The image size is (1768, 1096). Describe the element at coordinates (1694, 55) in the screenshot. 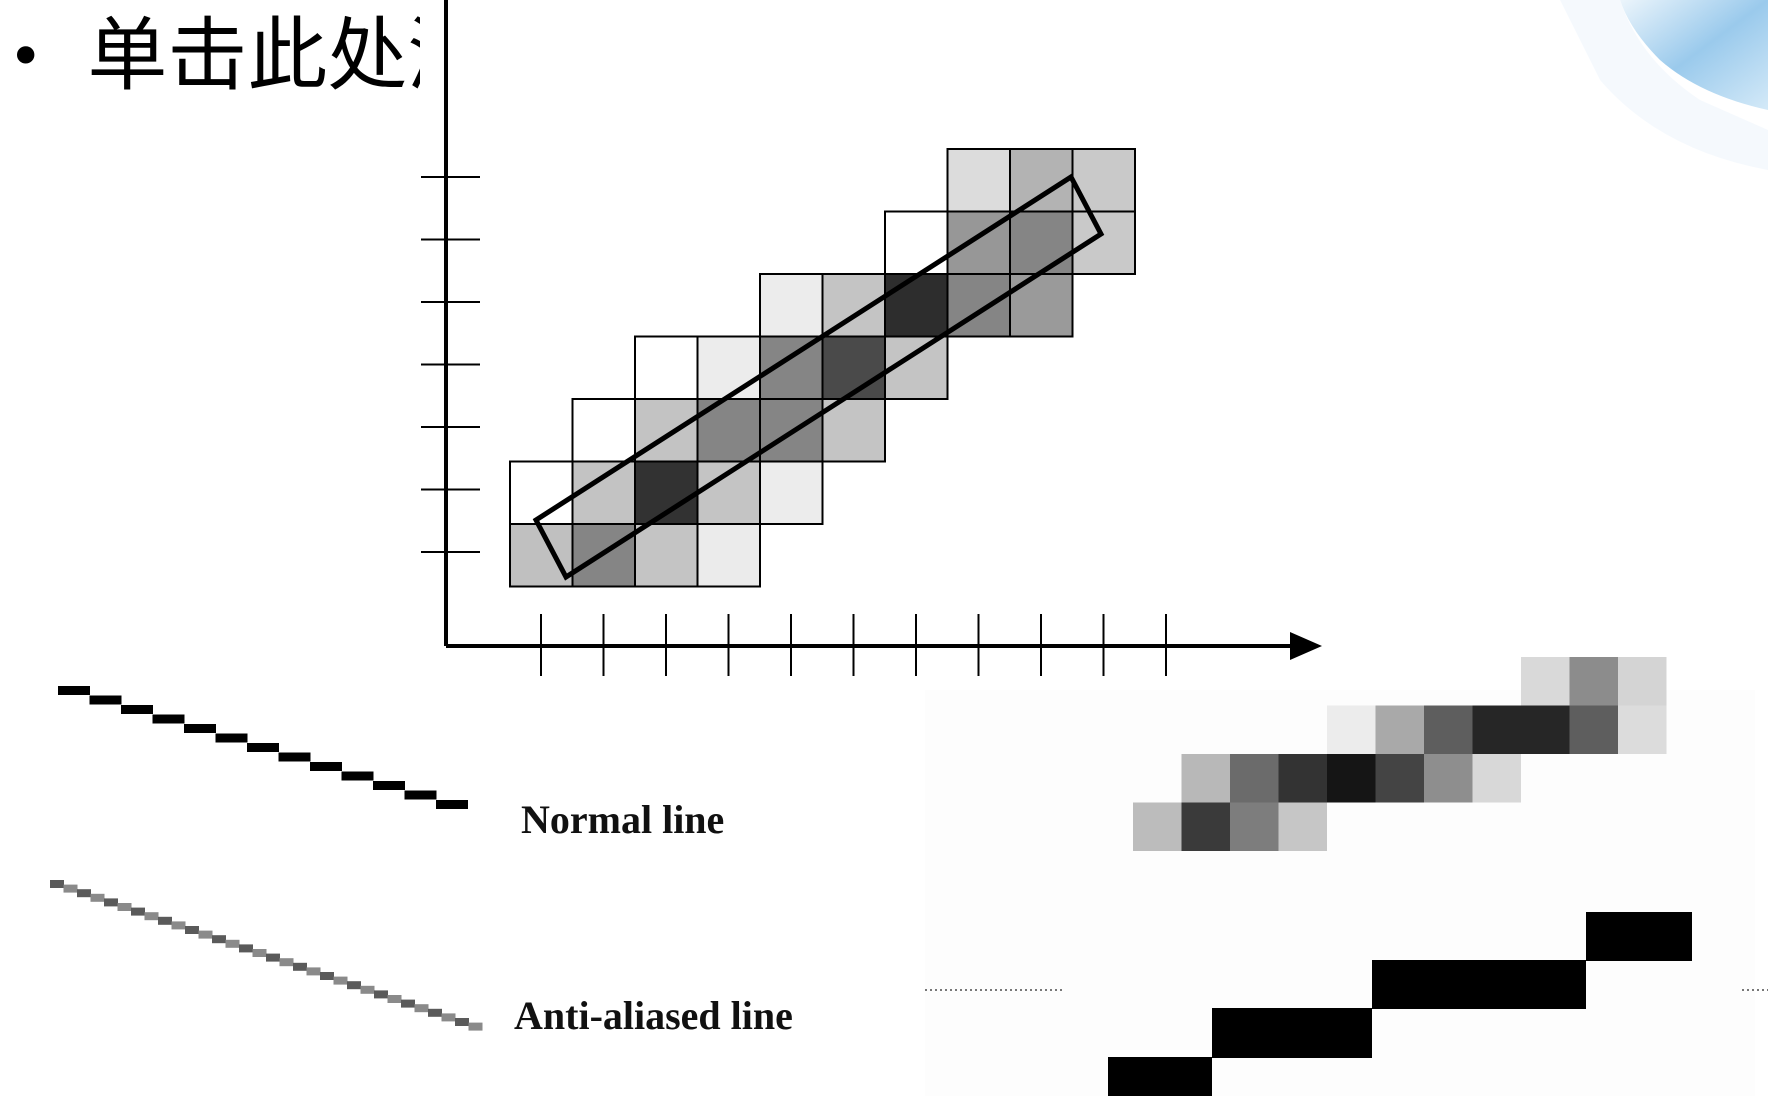

I see `corner-swoosh-shape` at that location.